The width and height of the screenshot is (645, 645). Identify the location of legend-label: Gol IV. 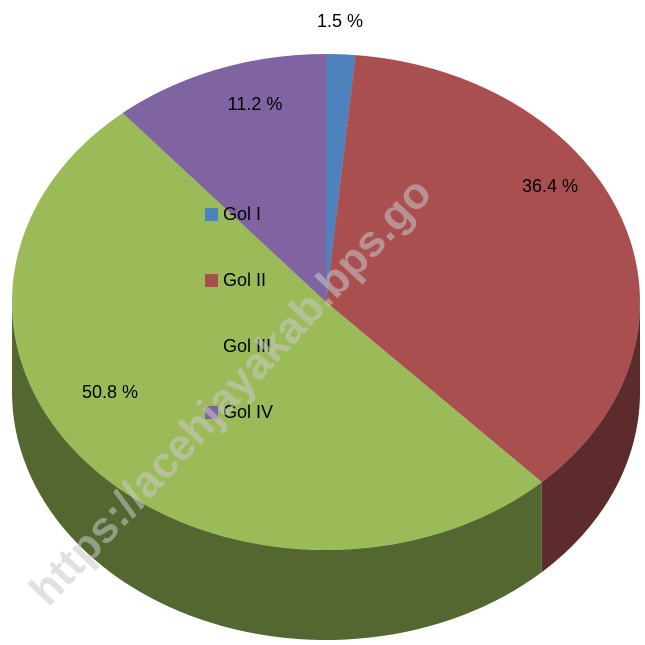
(248, 412).